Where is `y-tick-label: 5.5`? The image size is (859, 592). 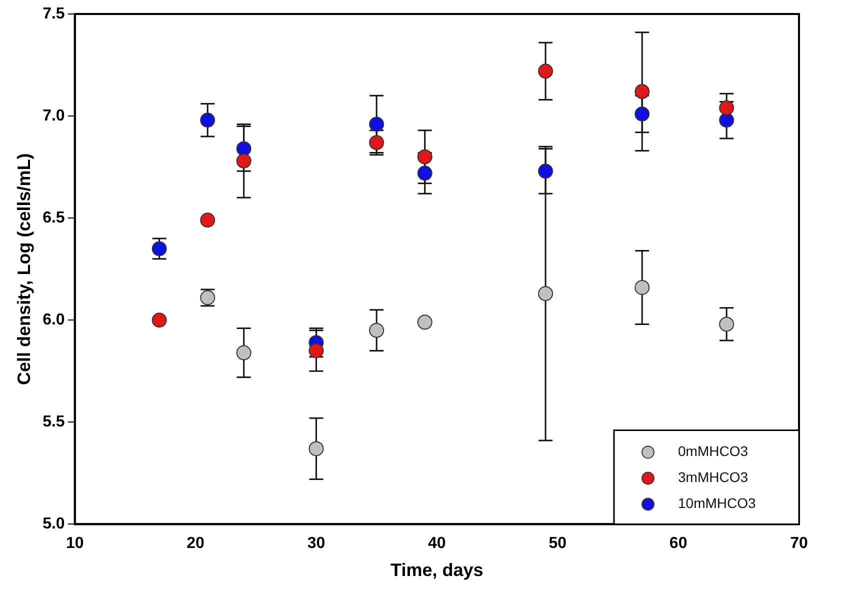
y-tick-label: 5.5 is located at coordinates (53, 422).